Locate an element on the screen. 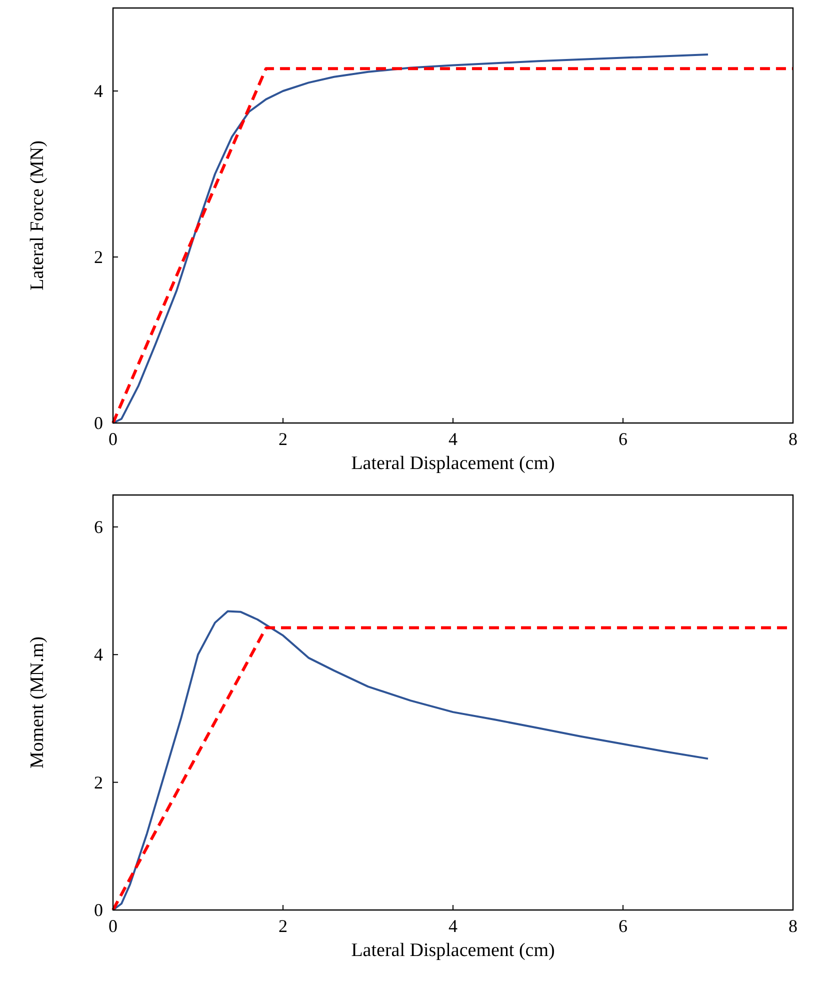 Image resolution: width=813 pixels, height=997 pixels. y-axis-title: Moment (MN.m) is located at coordinates (37, 702).